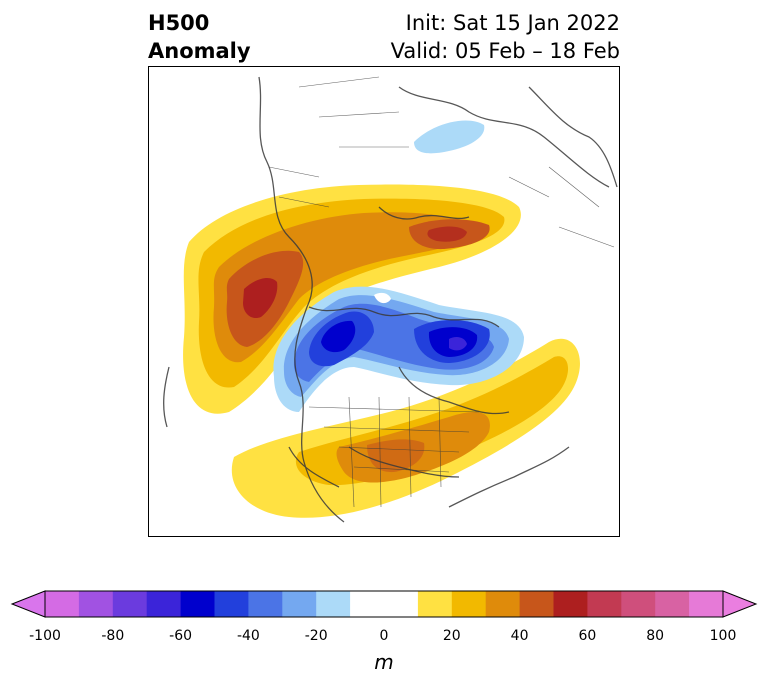  Describe the element at coordinates (45, 636) in the screenshot. I see `colorbar-tick-label: -100` at that location.